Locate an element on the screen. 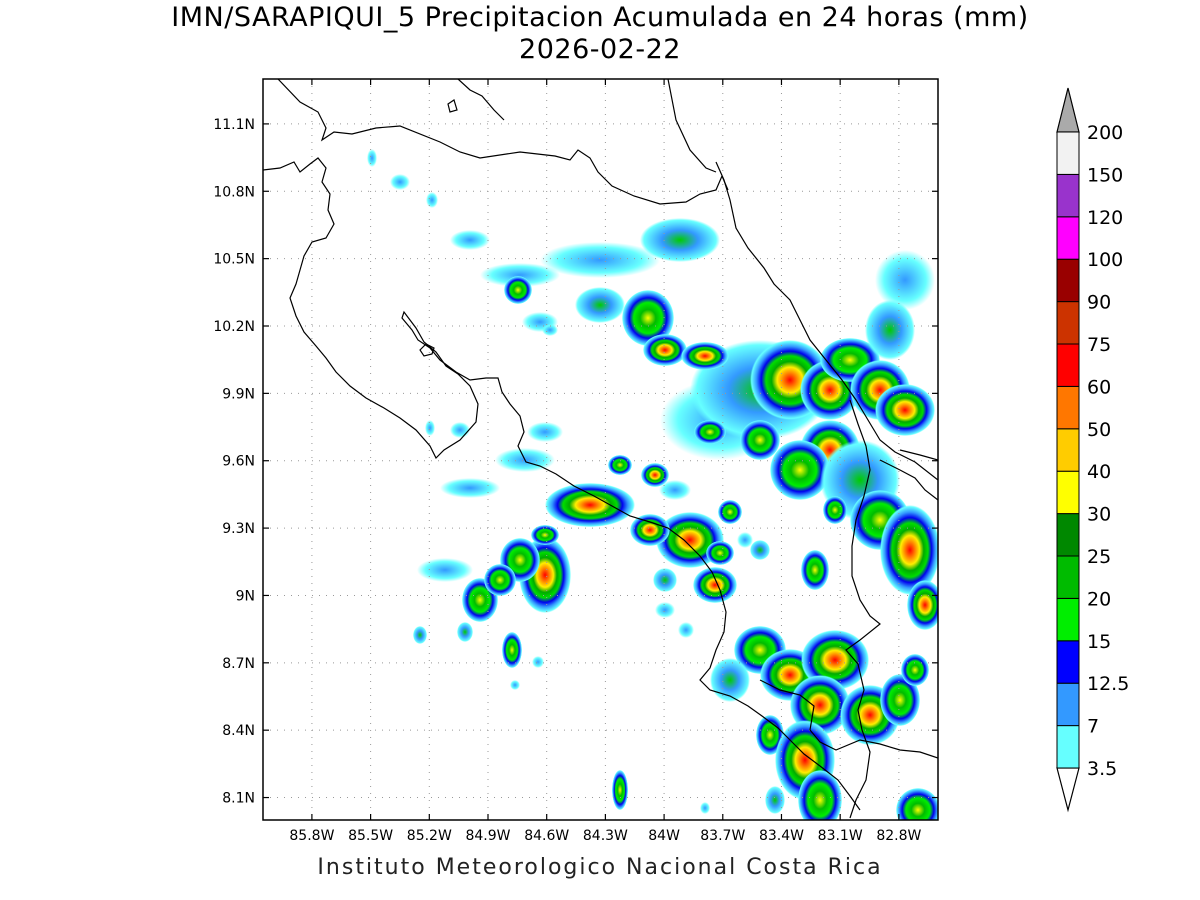 The image size is (1200, 900). lat-label: 9.6N is located at coordinates (238, 462).